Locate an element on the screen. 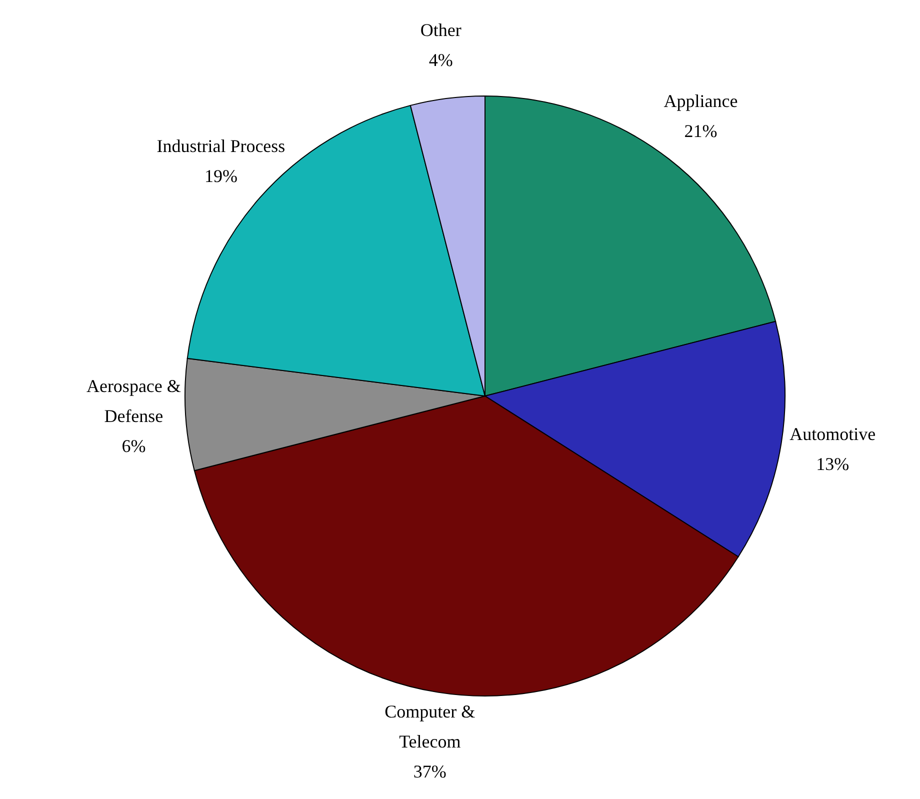 The height and width of the screenshot is (799, 920). data-label: 21% is located at coordinates (701, 130).